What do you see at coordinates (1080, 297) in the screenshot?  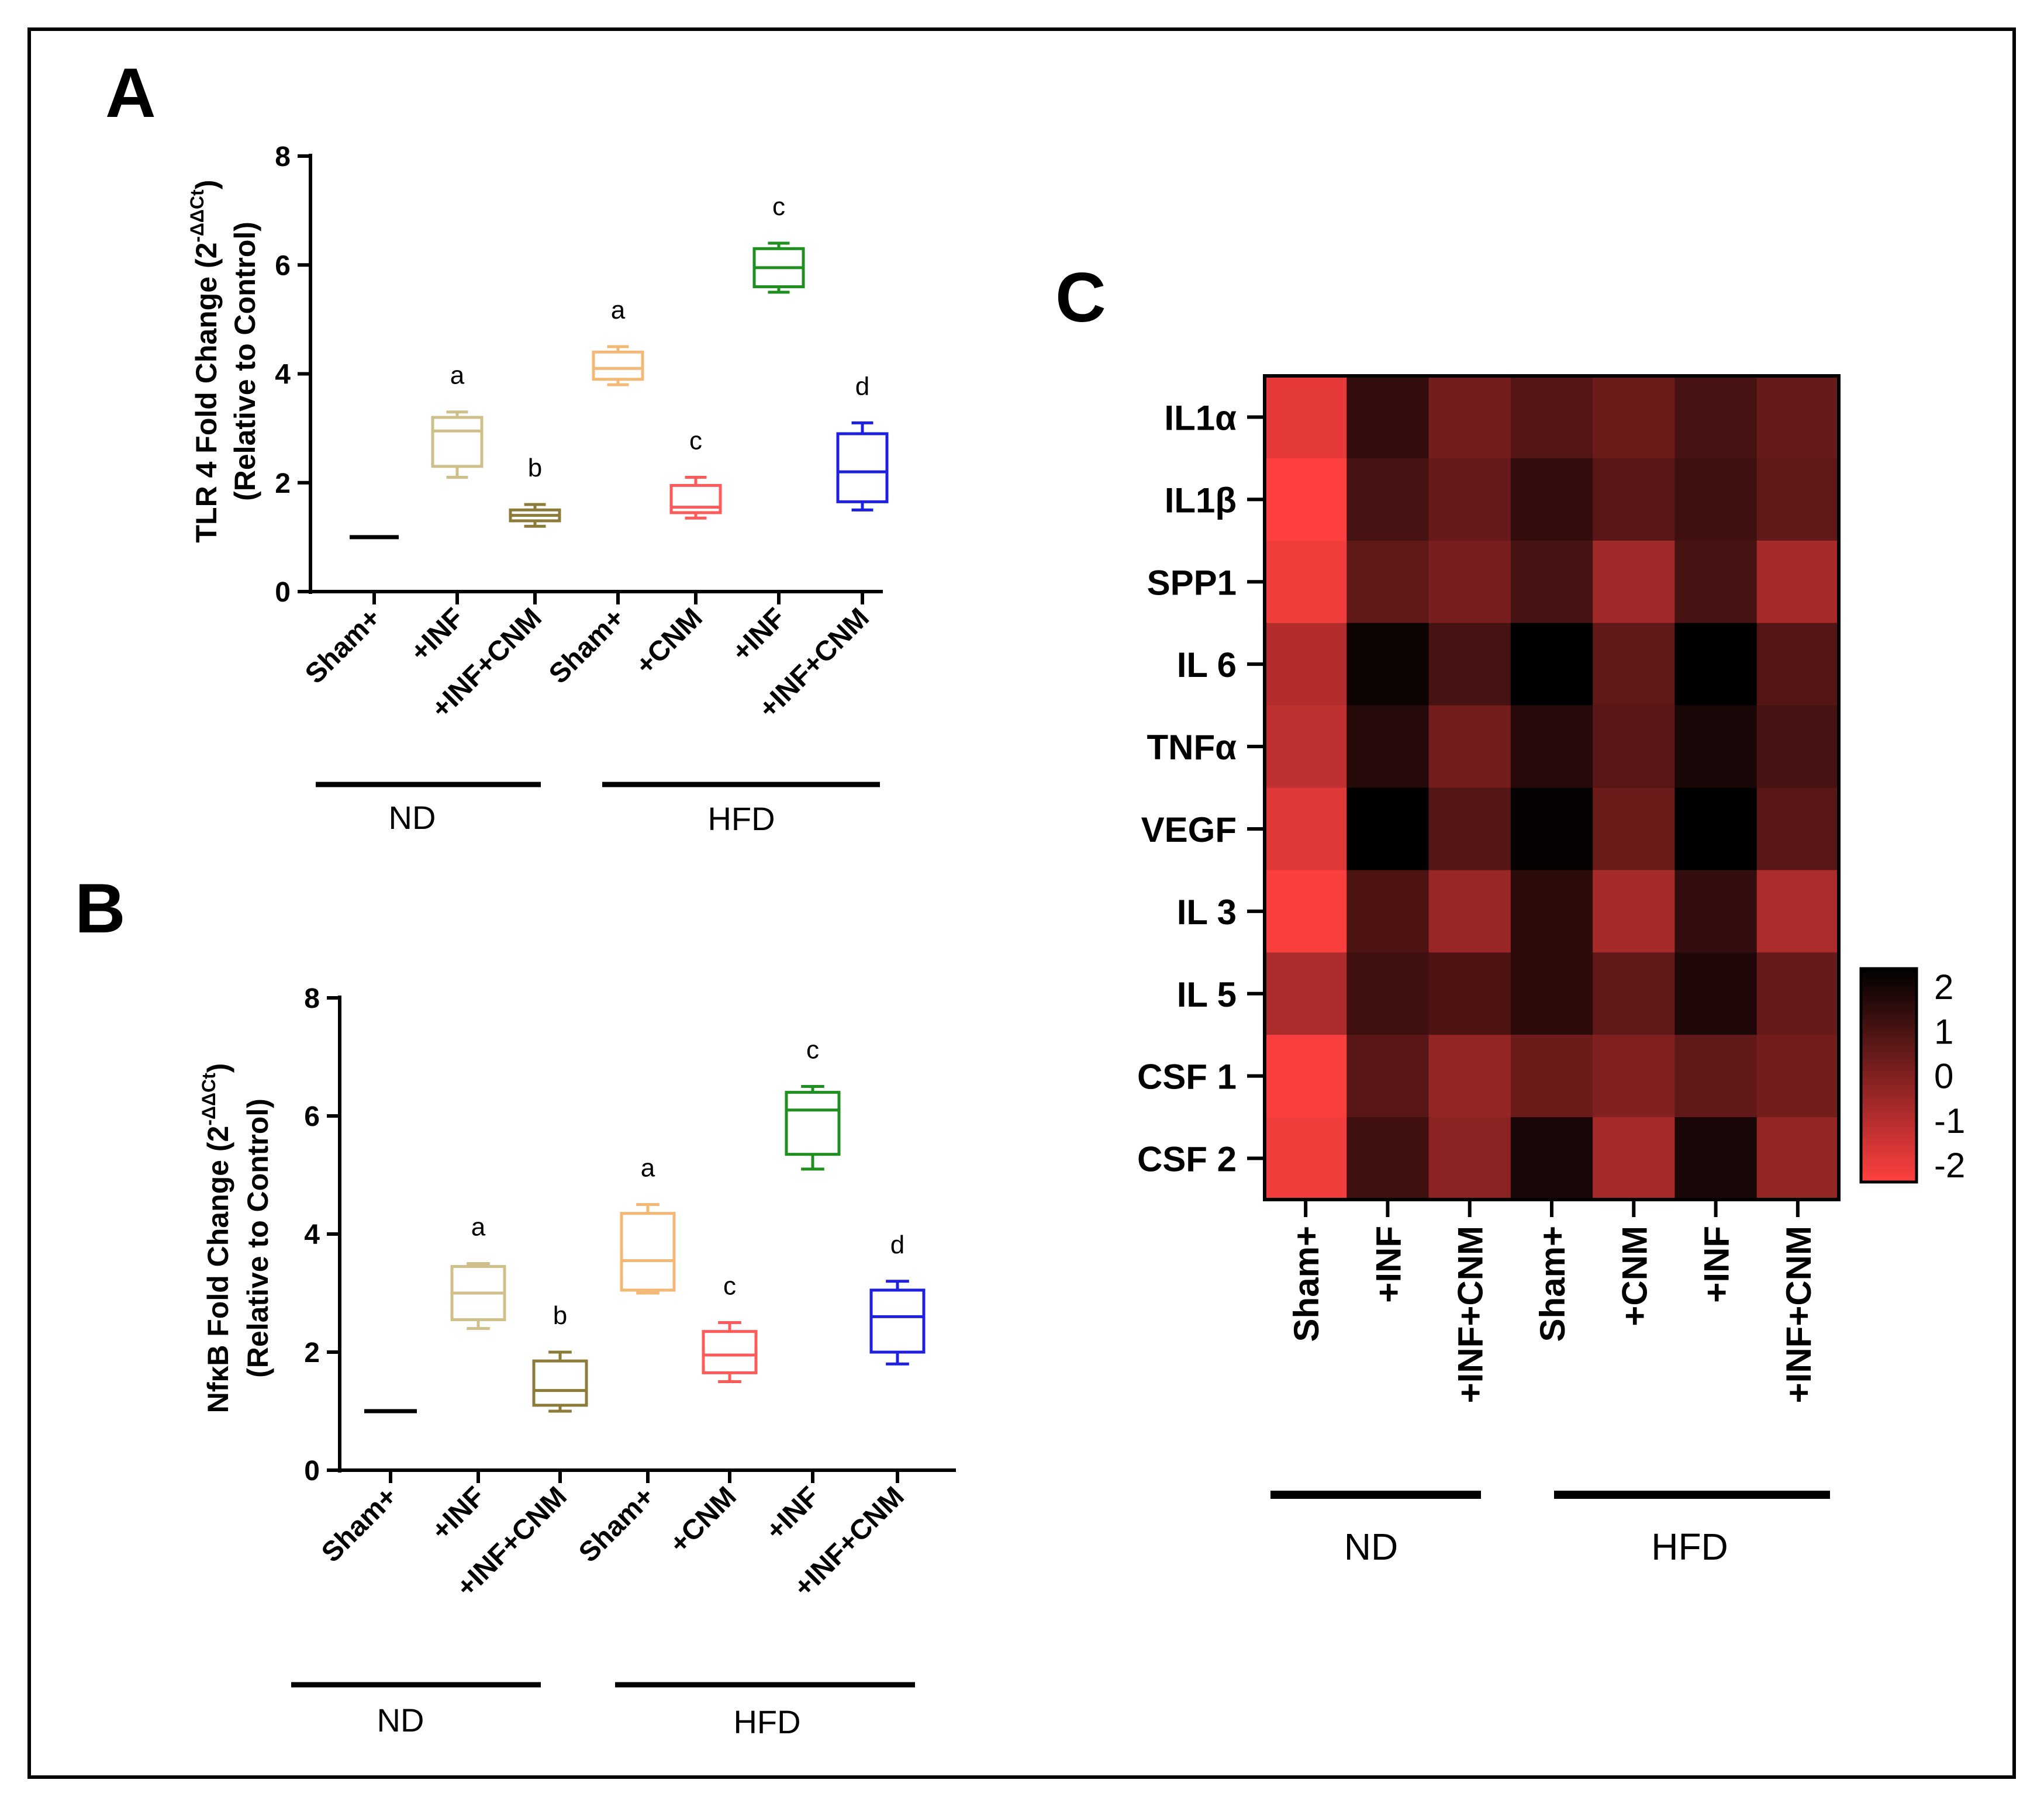 I see `panel-c-letter: C` at bounding box center [1080, 297].